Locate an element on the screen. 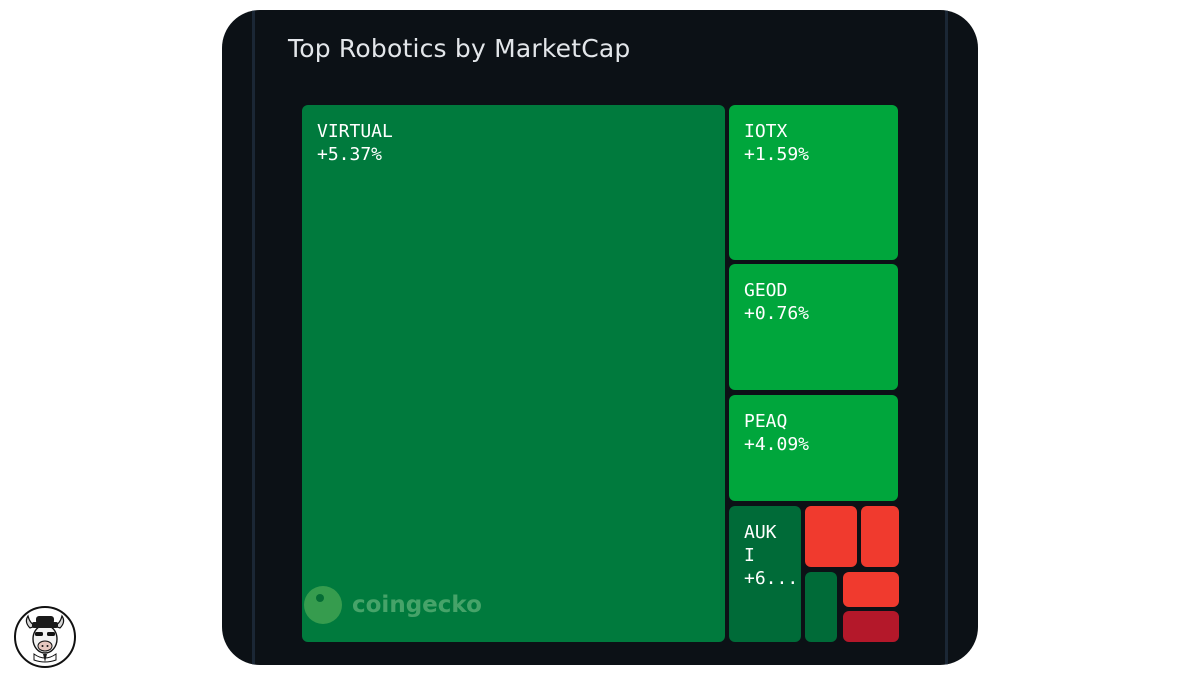 The width and height of the screenshot is (1200, 675). chart-title: Top Robotics by MarketCap is located at coordinates (459, 48).